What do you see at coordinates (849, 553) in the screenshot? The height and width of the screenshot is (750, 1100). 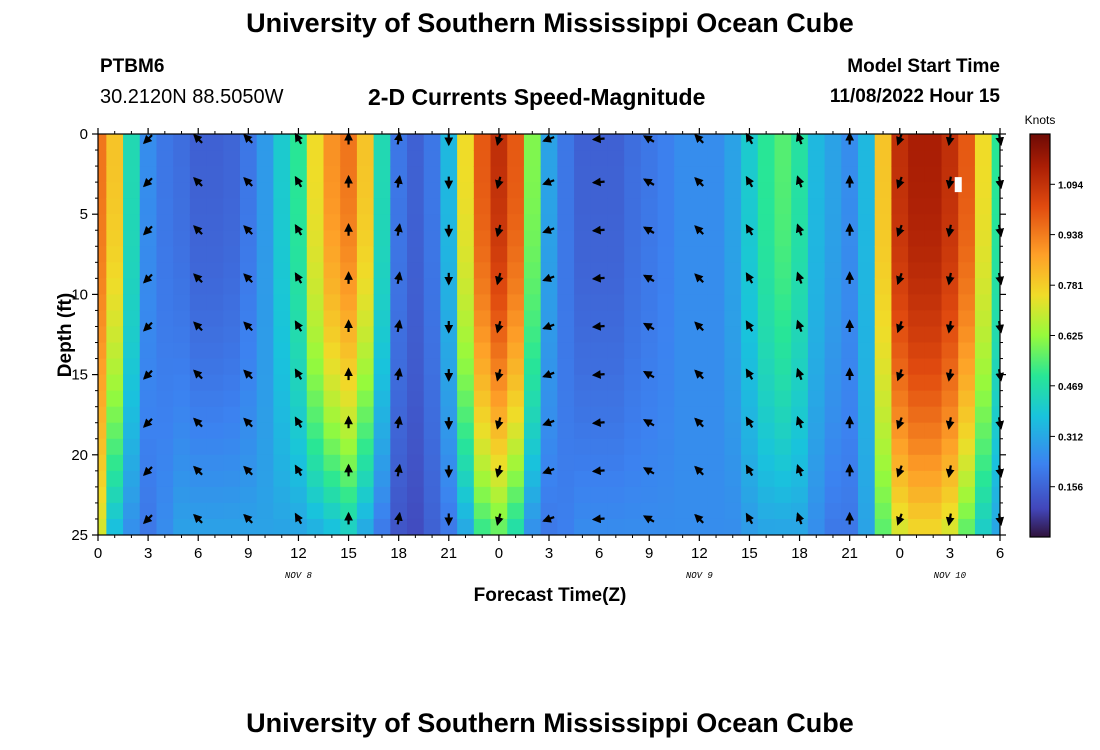 I see `x-tick-label: 21` at bounding box center [849, 553].